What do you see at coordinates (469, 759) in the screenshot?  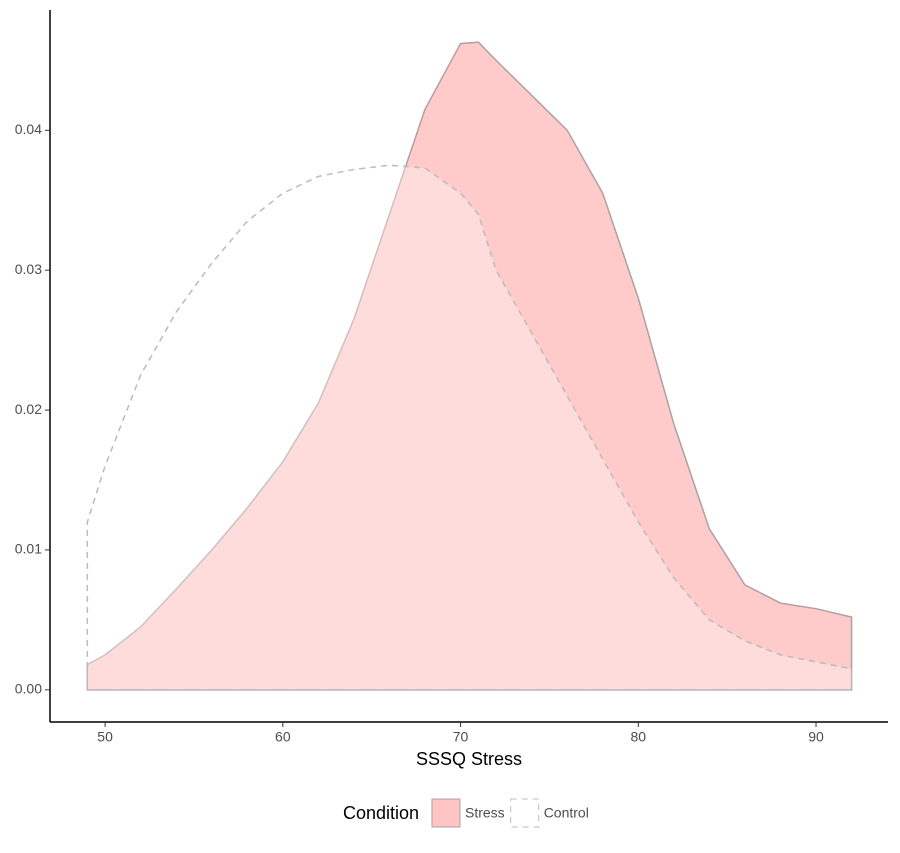 I see `x-axis-label: SSSQ Stress` at bounding box center [469, 759].